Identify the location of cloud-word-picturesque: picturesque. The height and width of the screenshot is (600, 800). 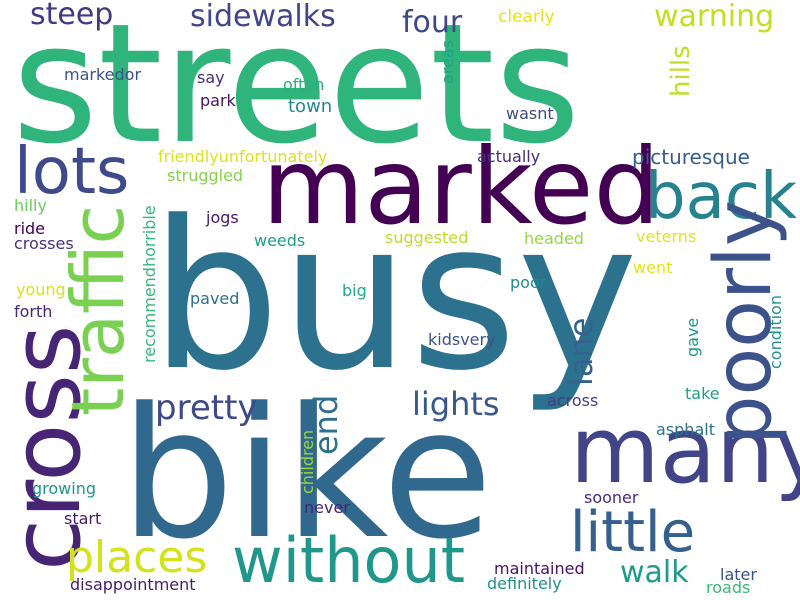
(691, 157).